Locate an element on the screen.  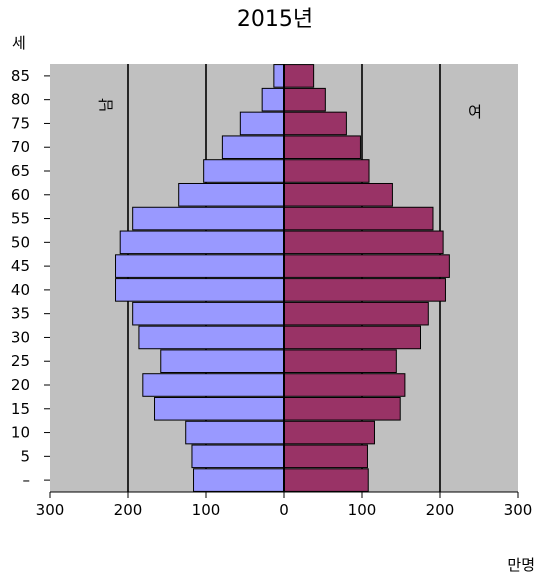
y-tick-label-8: 40 is located at coordinates (20, 290).